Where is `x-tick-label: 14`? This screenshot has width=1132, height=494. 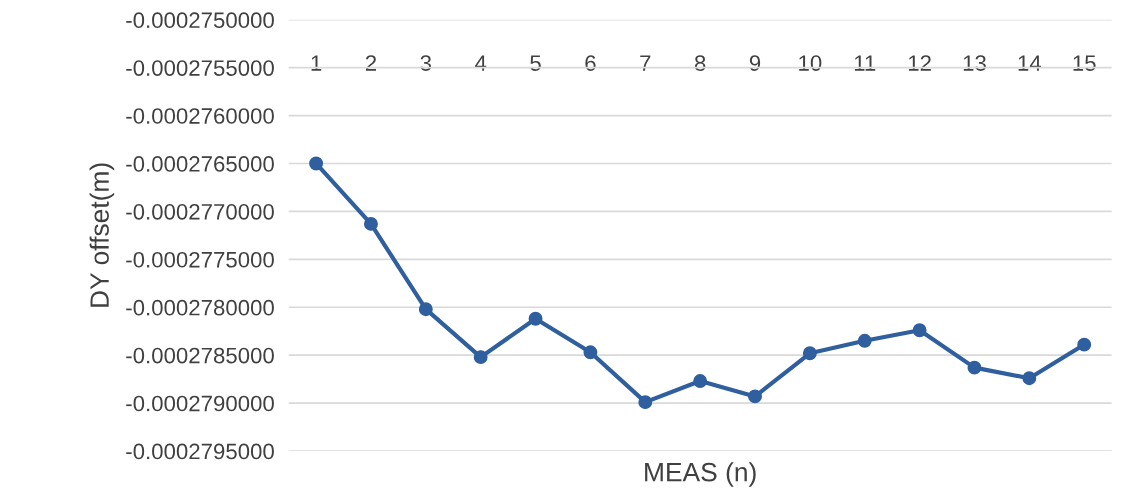 x-tick-label: 14 is located at coordinates (1030, 63).